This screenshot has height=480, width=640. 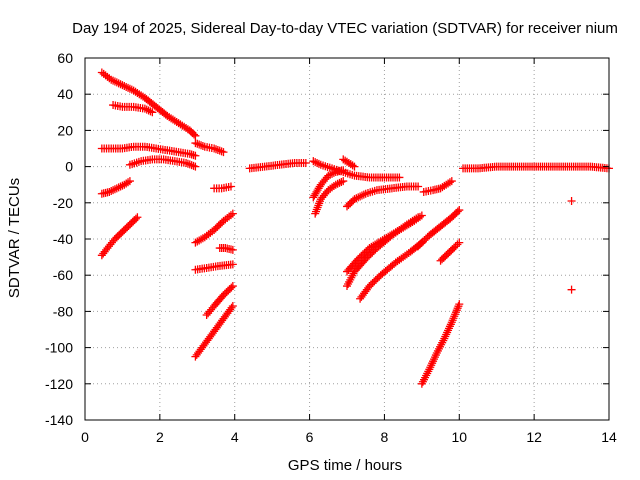 What do you see at coordinates (459, 437) in the screenshot?
I see `x-tick-label: 10` at bounding box center [459, 437].